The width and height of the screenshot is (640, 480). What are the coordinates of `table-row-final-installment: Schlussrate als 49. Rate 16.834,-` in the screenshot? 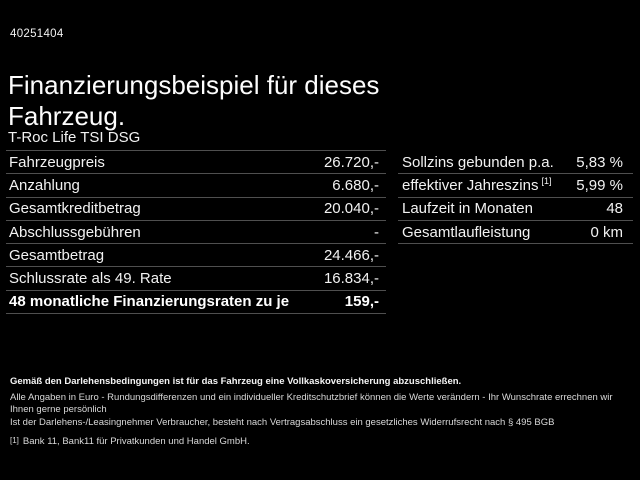 It's located at (196, 279).